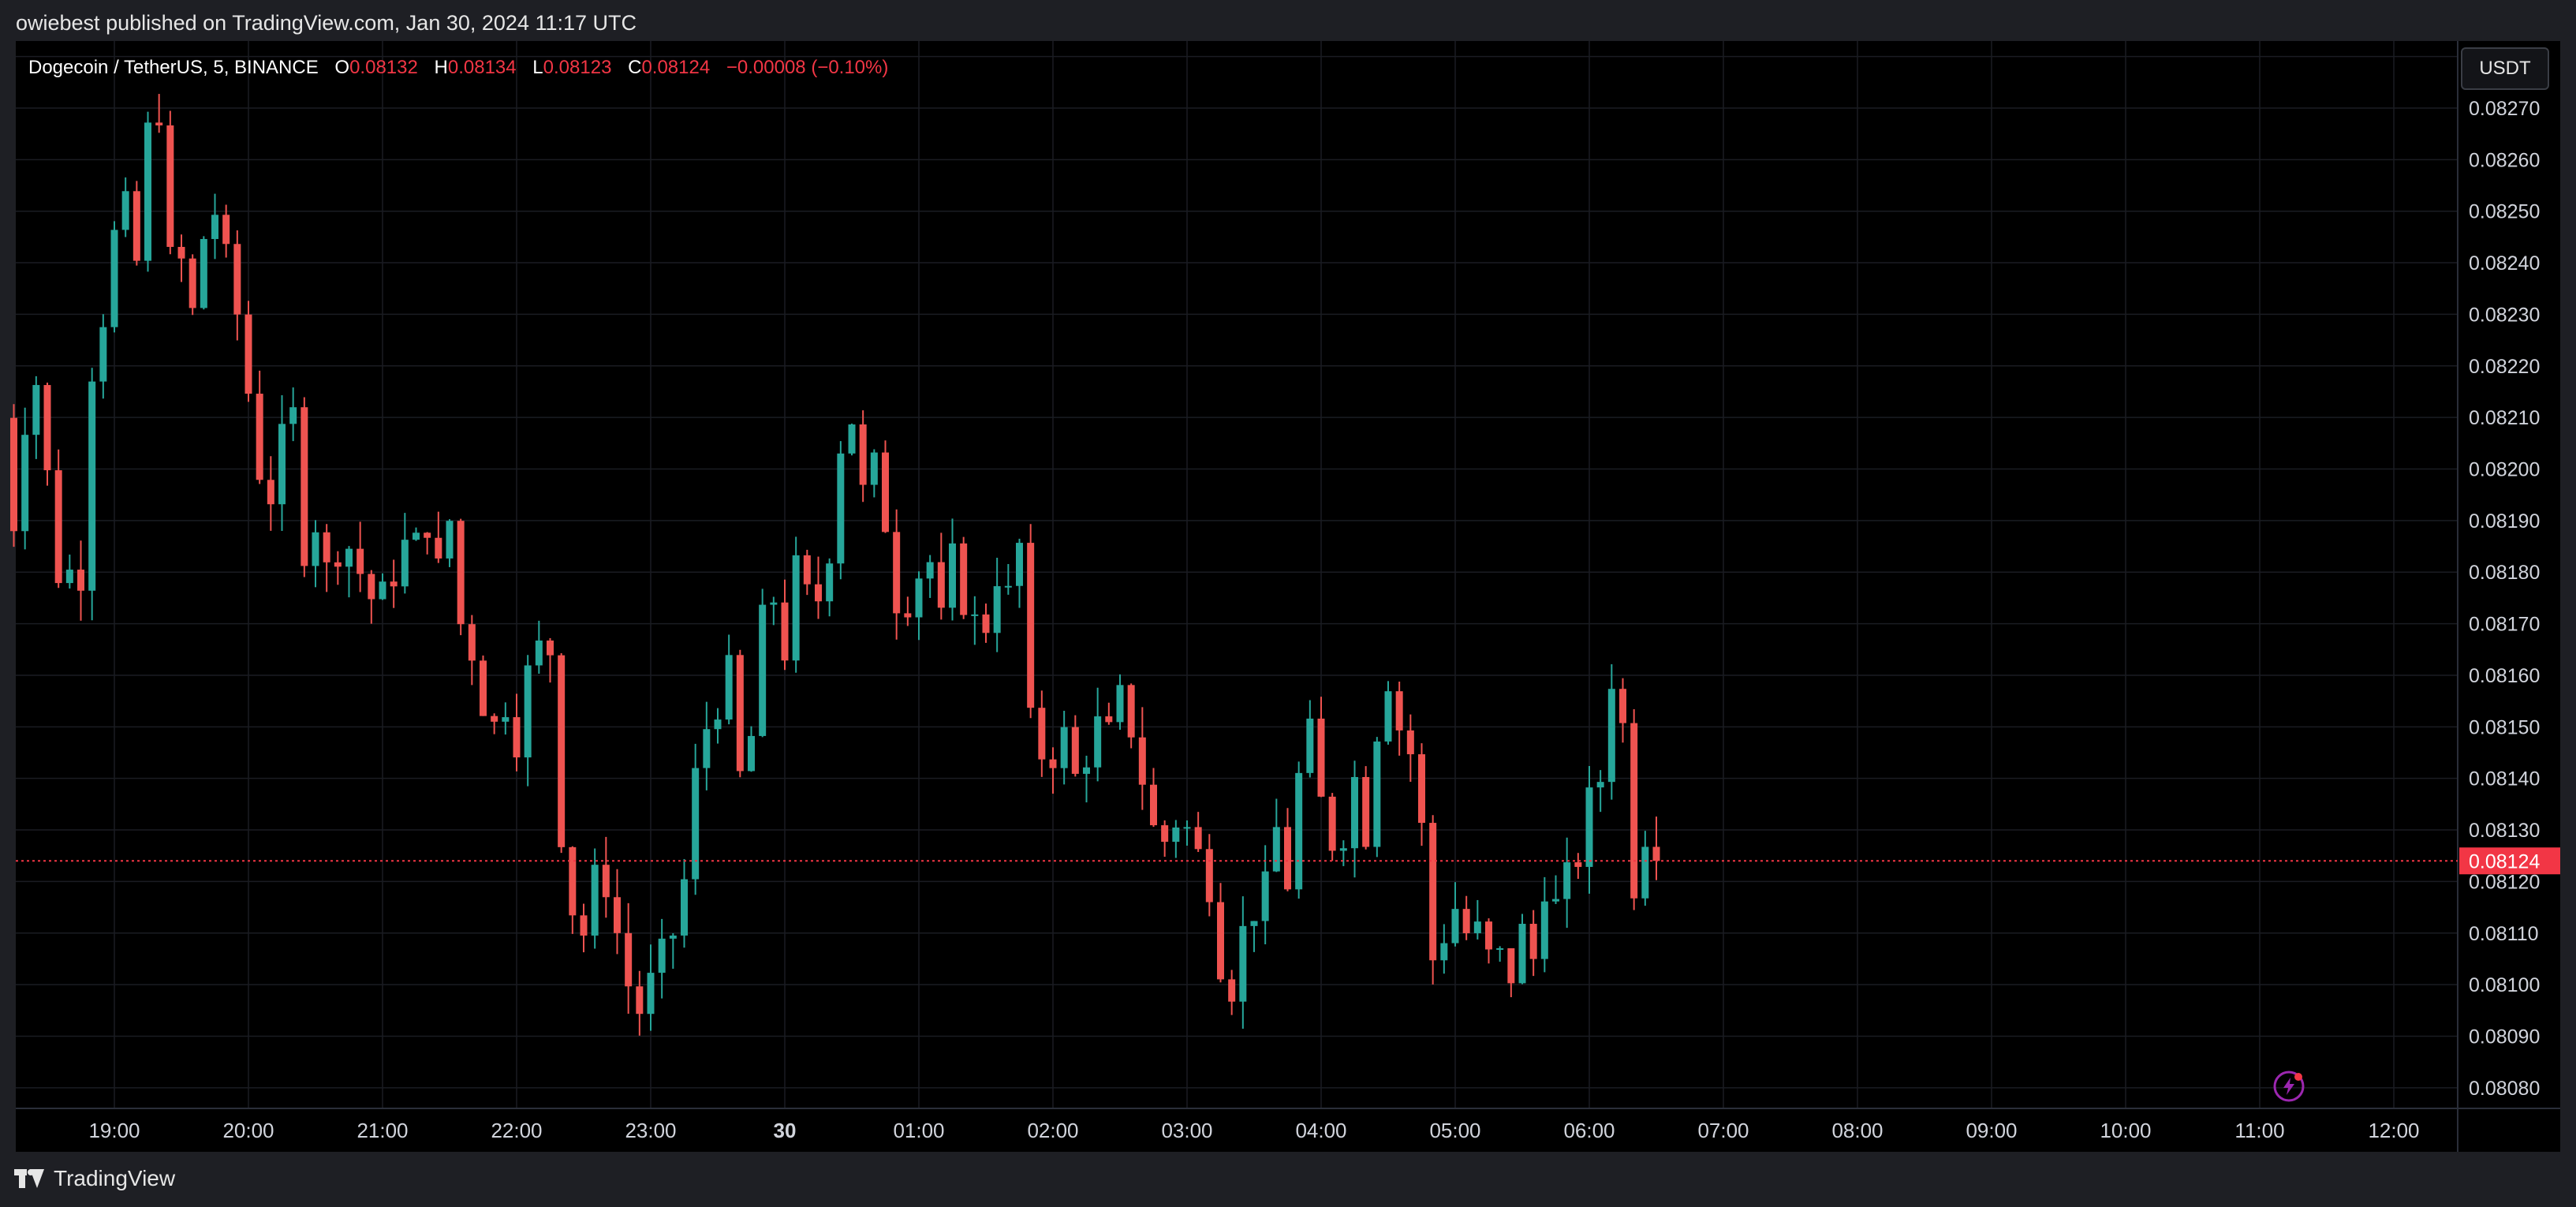  What do you see at coordinates (1320, 1130) in the screenshot?
I see `x-tick-label: 04:00` at bounding box center [1320, 1130].